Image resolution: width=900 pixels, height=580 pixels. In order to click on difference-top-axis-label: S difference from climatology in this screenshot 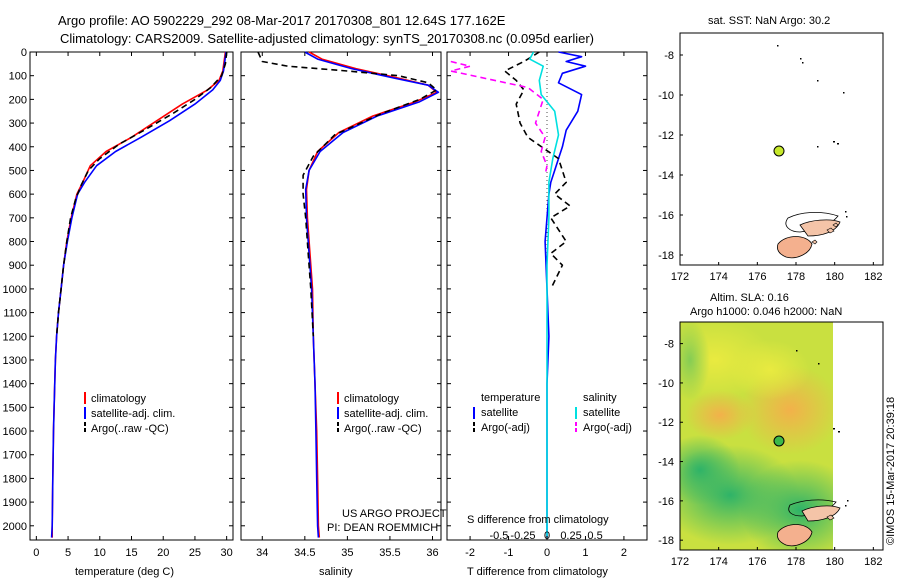, I will do `click(538, 520)`.